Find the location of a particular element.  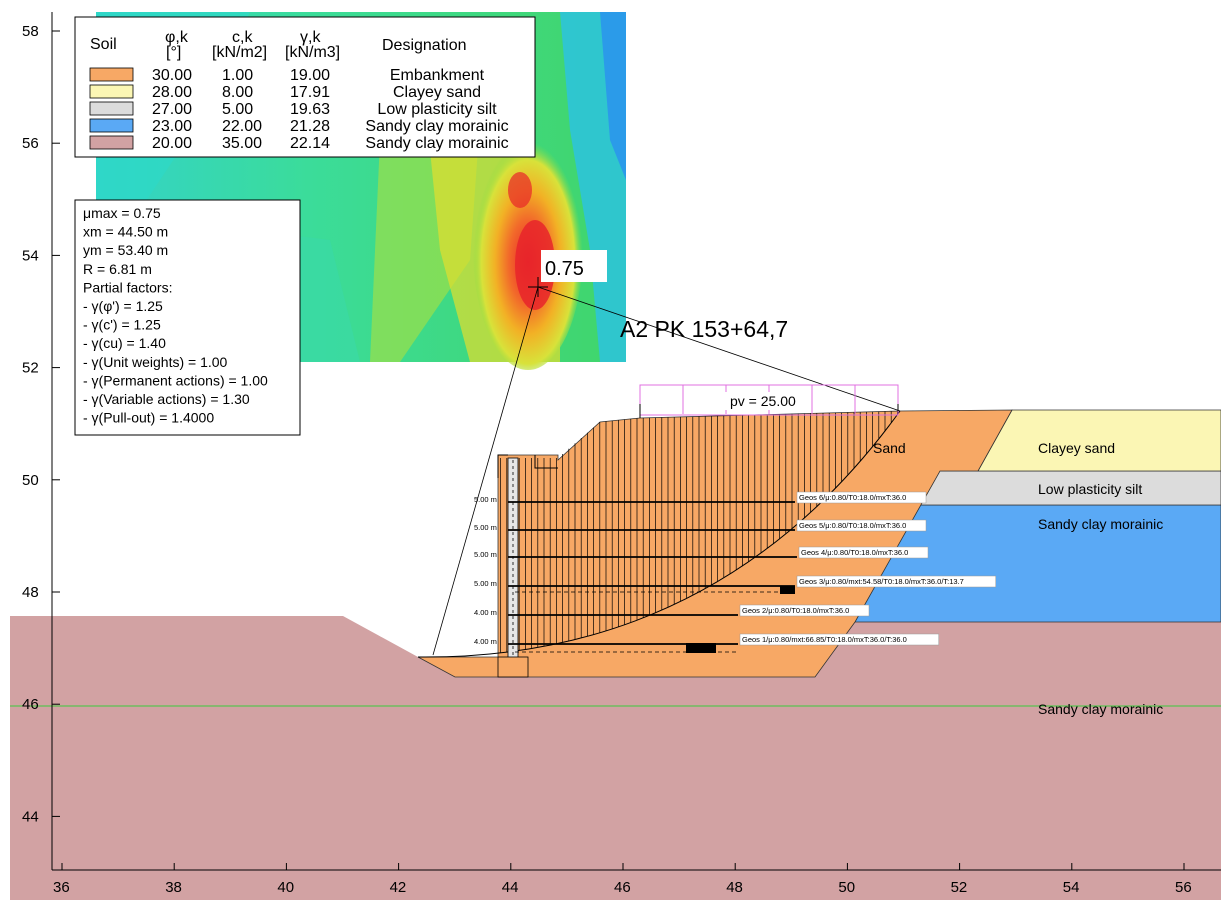

load-label: pv = 25.00 is located at coordinates (763, 401).